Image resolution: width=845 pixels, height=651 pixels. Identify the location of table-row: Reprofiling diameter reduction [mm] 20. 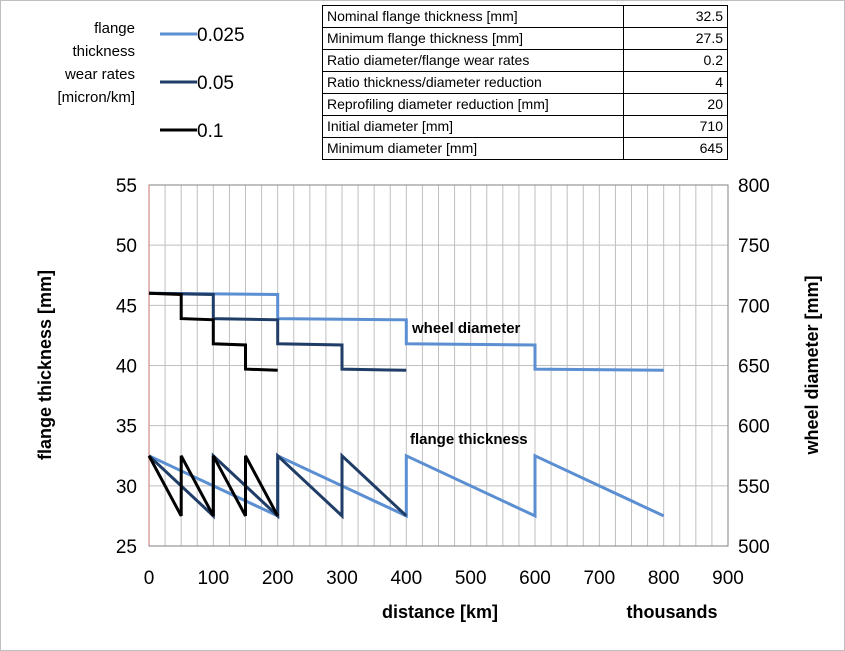
(525, 104).